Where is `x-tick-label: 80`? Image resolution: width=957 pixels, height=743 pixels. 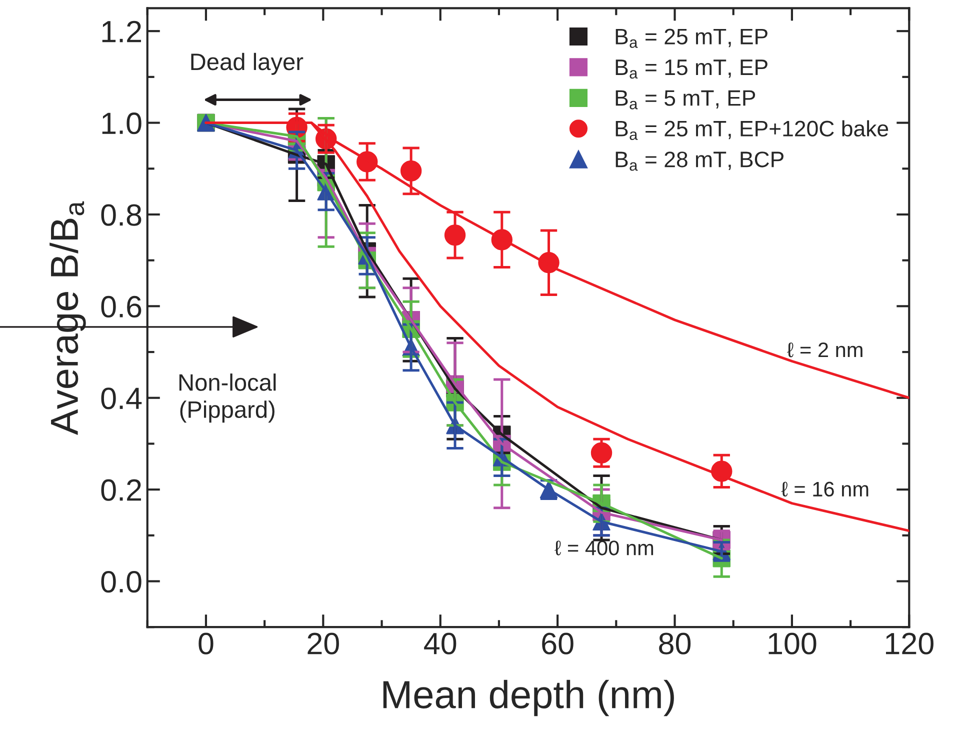 x-tick-label: 80 is located at coordinates (675, 643).